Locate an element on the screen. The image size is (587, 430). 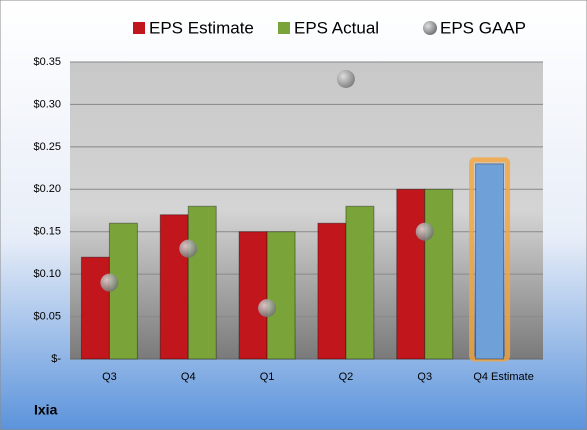
y-tick-label: $0.30 is located at coordinates (47, 104).